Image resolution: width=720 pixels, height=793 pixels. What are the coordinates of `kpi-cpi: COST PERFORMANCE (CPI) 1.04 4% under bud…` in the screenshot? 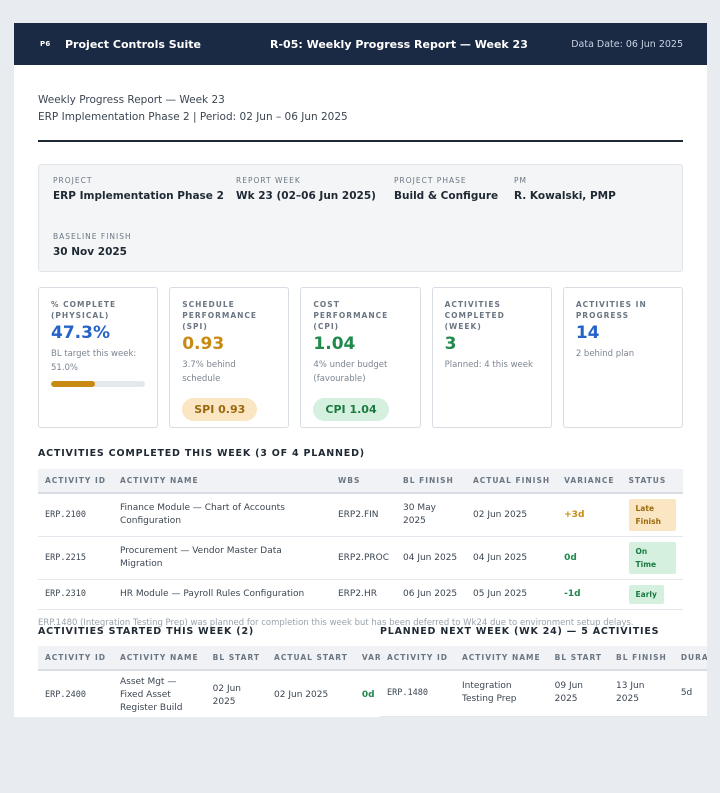 It's located at (360, 357).